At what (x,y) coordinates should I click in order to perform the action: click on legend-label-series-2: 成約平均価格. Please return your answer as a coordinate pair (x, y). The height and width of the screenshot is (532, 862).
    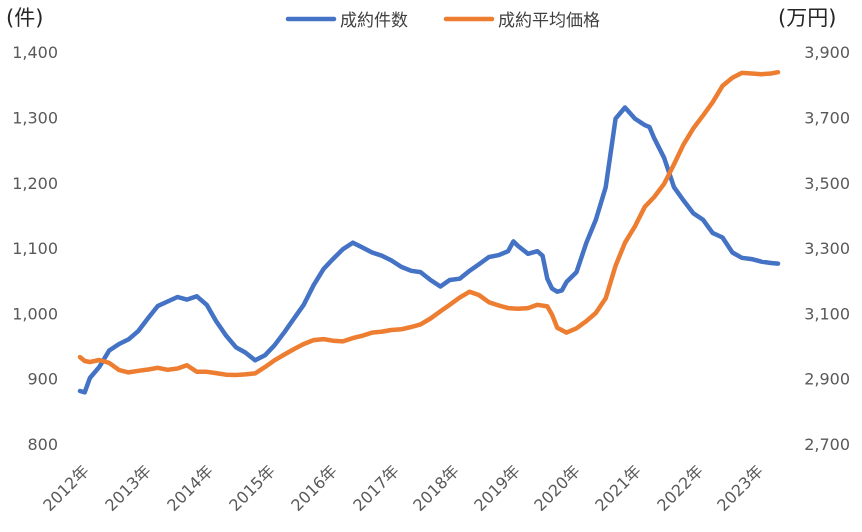
    Looking at the image, I should click on (549, 21).